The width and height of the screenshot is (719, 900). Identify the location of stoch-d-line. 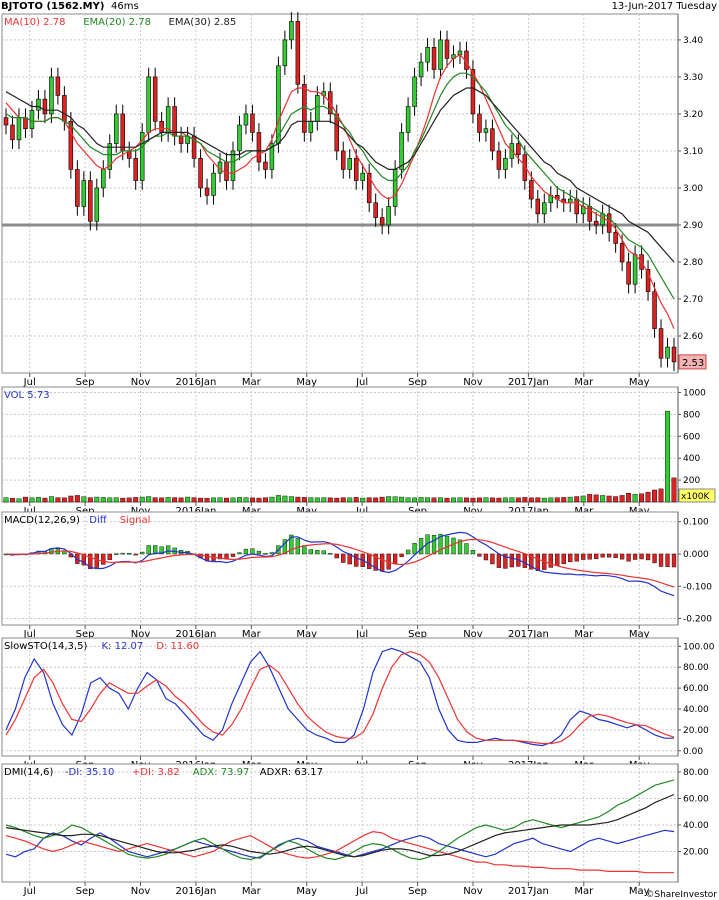
(340, 697).